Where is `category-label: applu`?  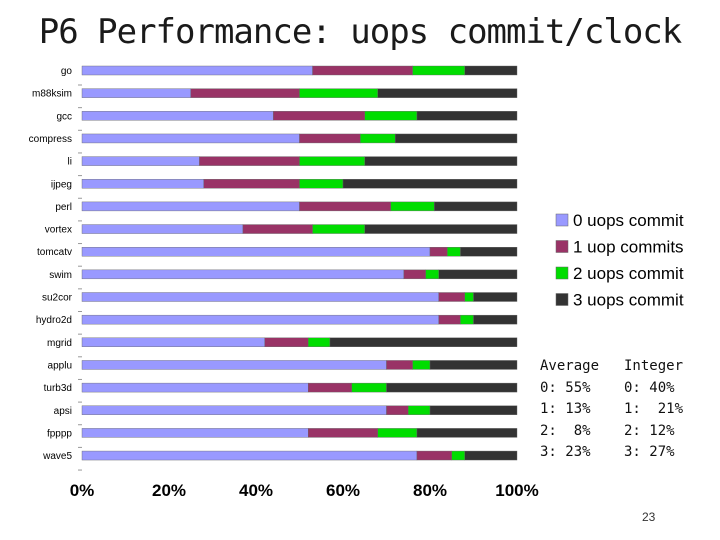 category-label: applu is located at coordinates (60, 365).